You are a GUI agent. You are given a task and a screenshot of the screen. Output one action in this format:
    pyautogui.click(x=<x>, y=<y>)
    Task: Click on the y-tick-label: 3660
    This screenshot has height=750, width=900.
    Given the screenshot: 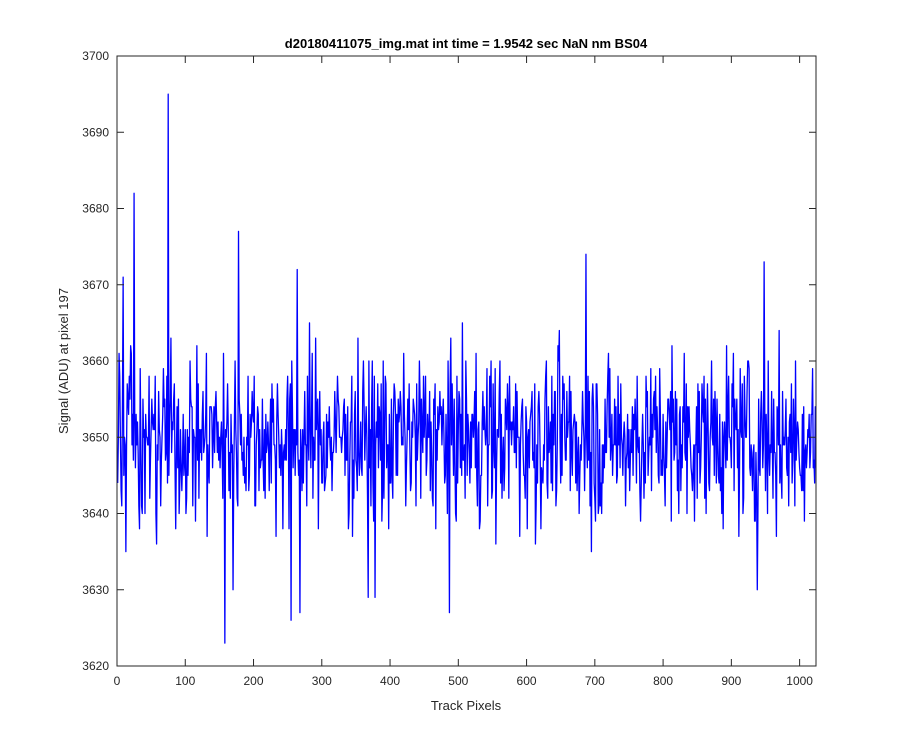 What is the action you would take?
    pyautogui.click(x=95, y=361)
    